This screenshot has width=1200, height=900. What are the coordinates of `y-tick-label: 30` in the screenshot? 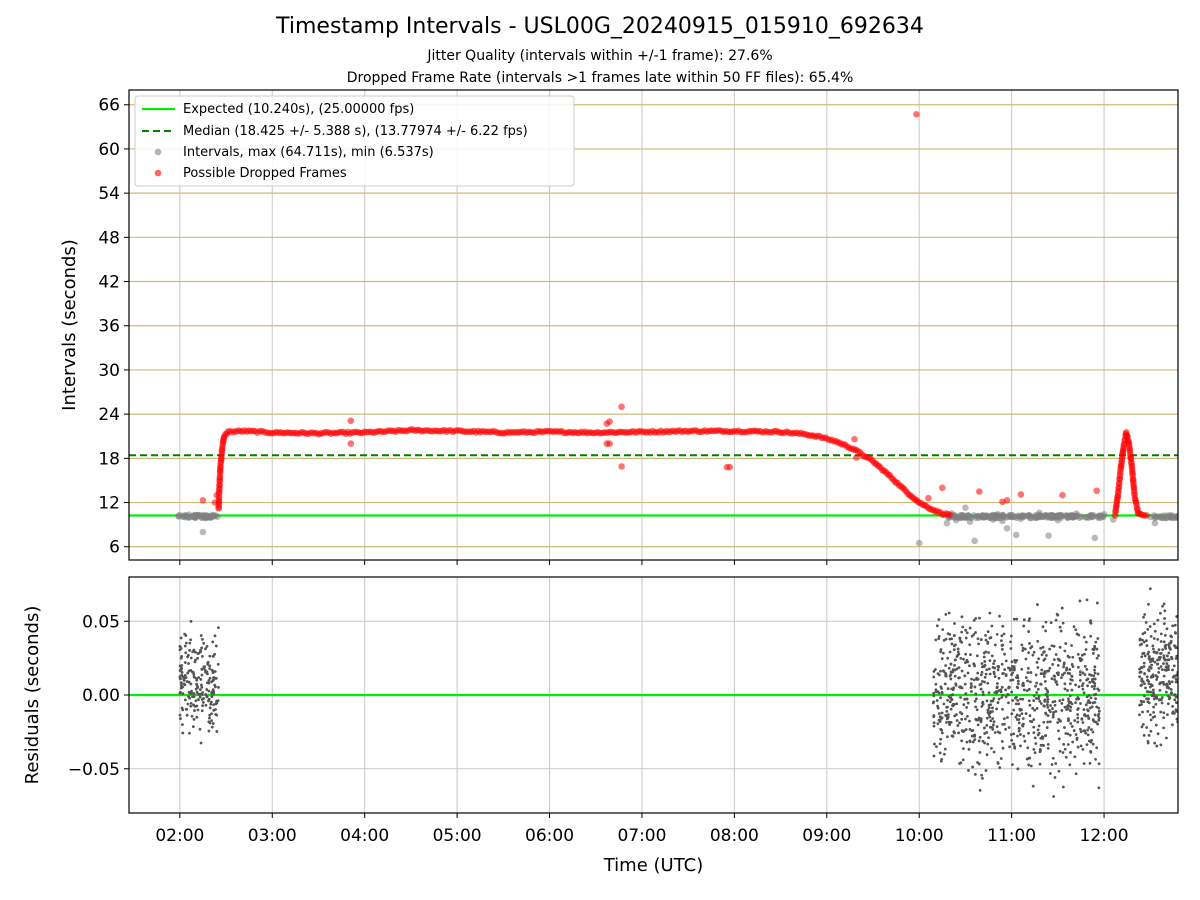 It's located at (109, 371).